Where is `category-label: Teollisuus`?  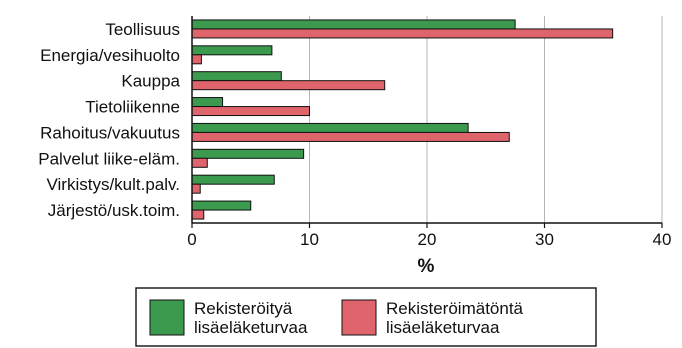
category-label: Teollisuus is located at coordinates (142, 29).